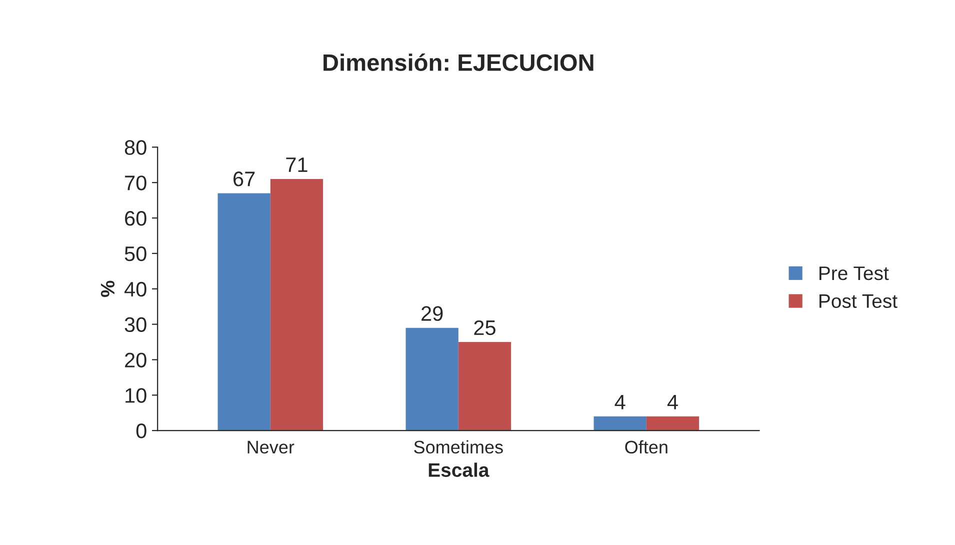 This screenshot has height=545, width=955. Describe the element at coordinates (459, 62) in the screenshot. I see `chart-title: Dimensión: EJECUCION` at that location.